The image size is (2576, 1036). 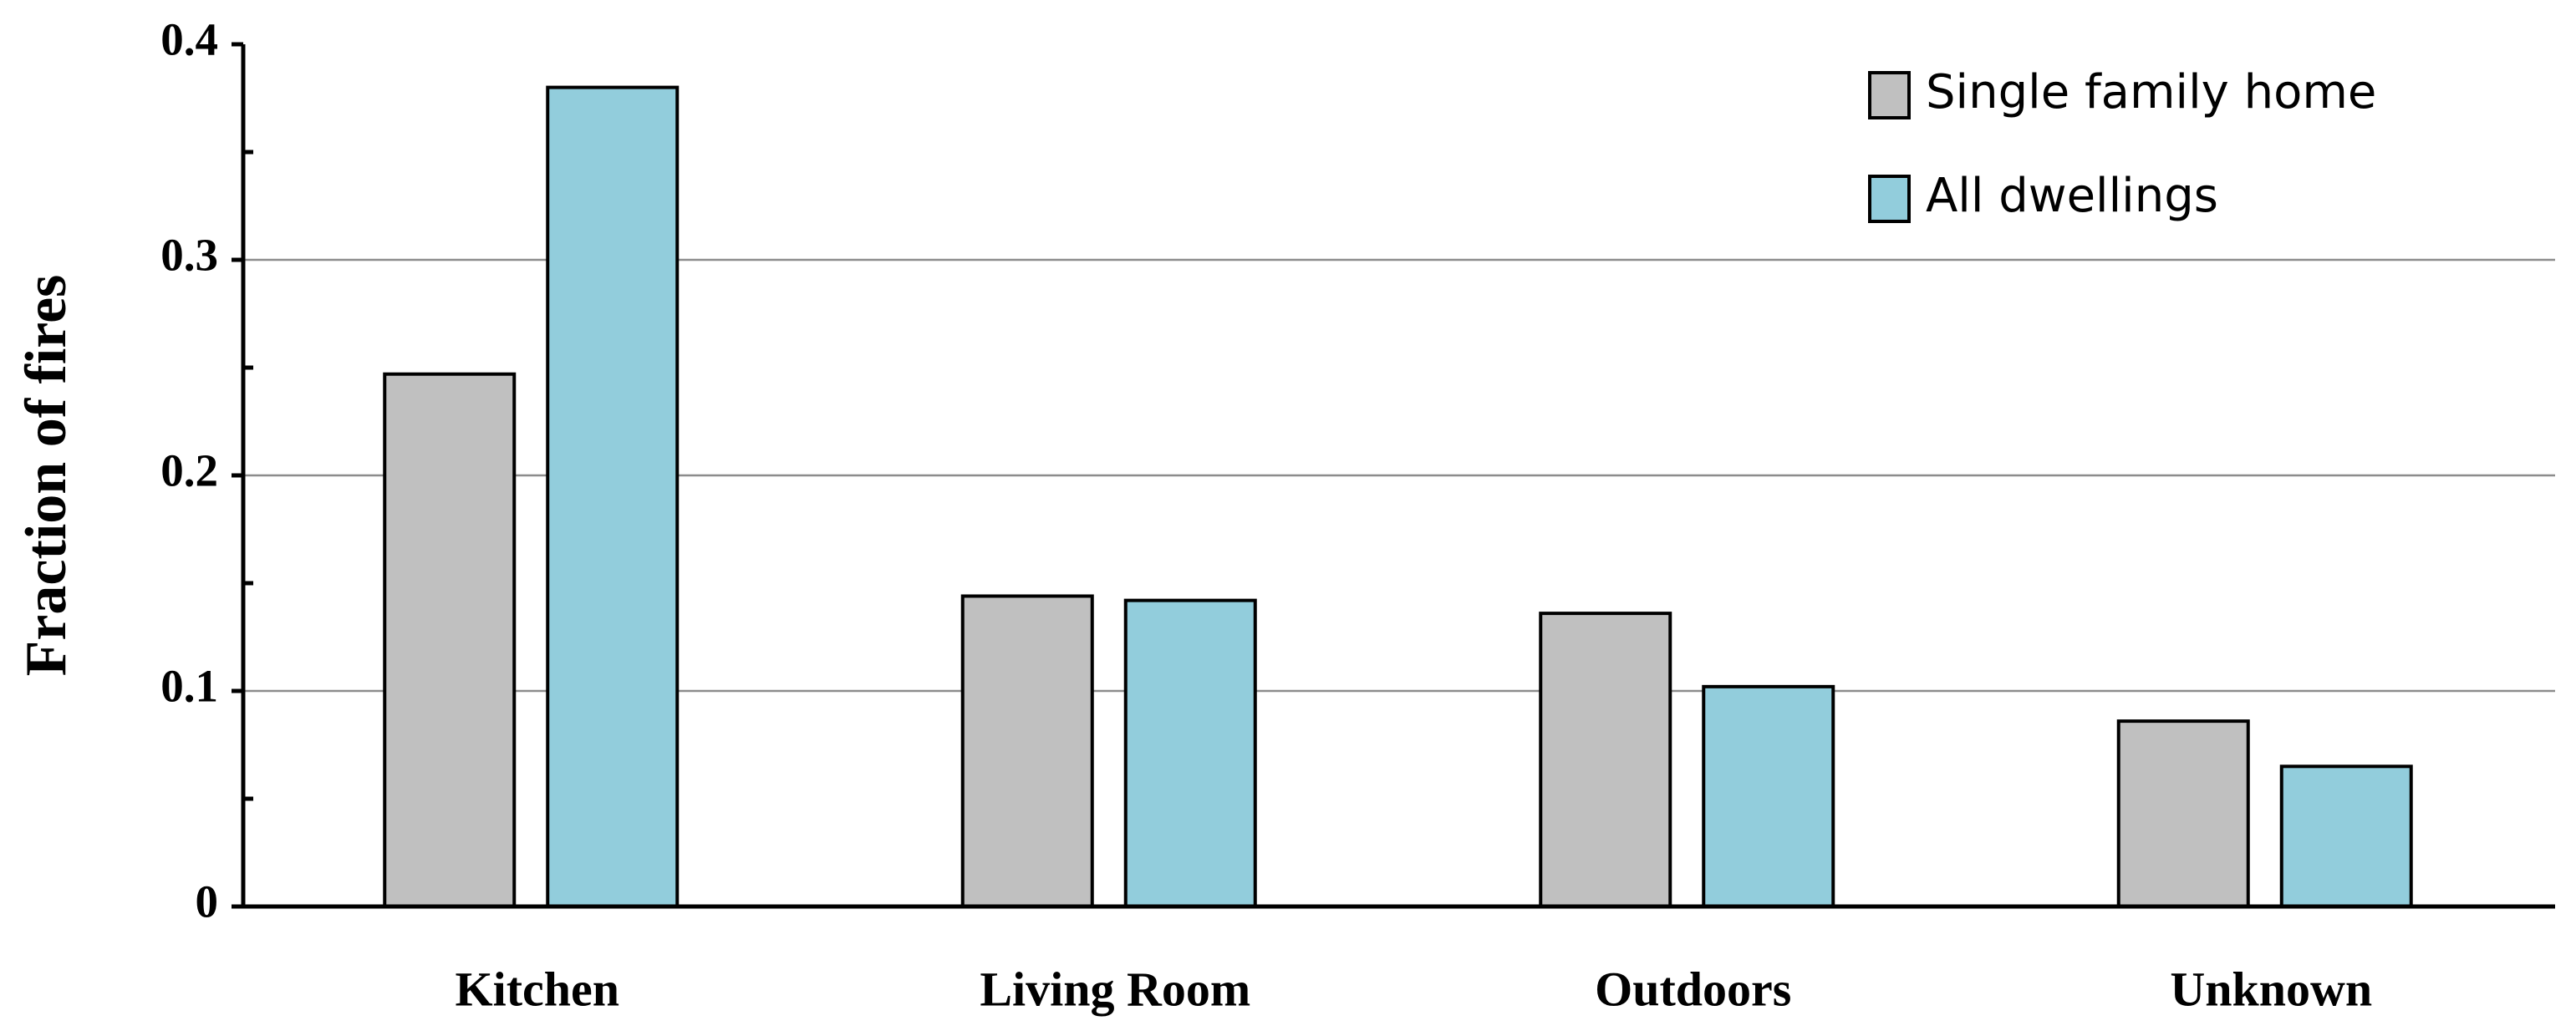 What do you see at coordinates (537, 989) in the screenshot?
I see `x-tick-label: Kitchen` at bounding box center [537, 989].